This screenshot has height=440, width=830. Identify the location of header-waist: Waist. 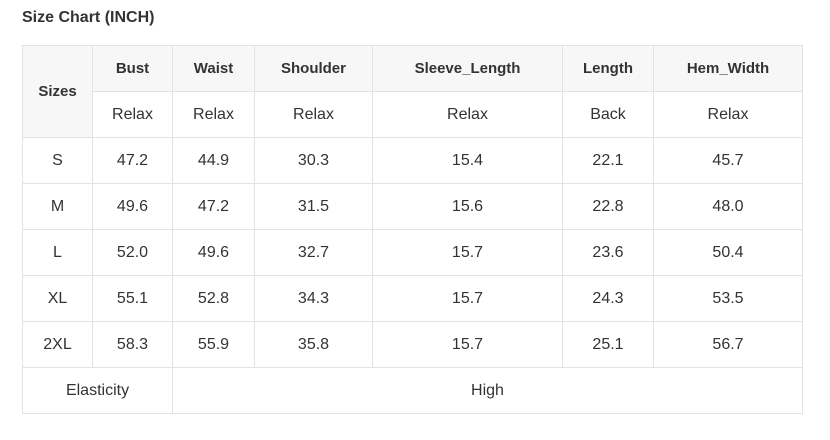
(213, 68).